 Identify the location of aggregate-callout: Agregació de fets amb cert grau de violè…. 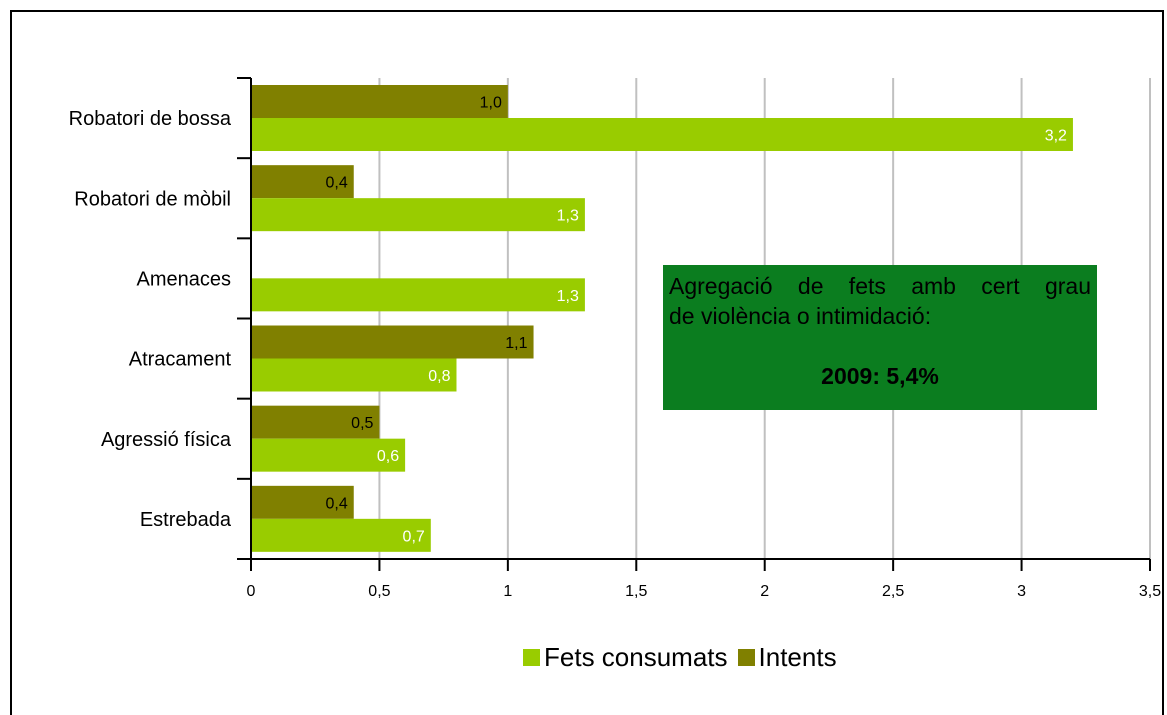
(880, 337).